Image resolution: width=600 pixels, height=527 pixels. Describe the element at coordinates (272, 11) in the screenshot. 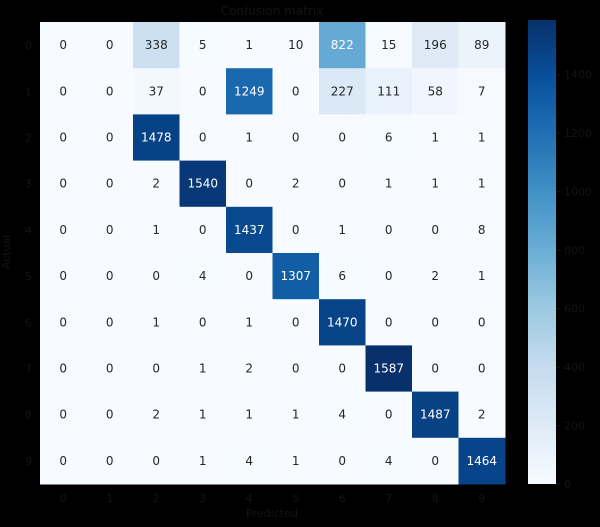

I see `chart-title: Confusion matrix` at that location.